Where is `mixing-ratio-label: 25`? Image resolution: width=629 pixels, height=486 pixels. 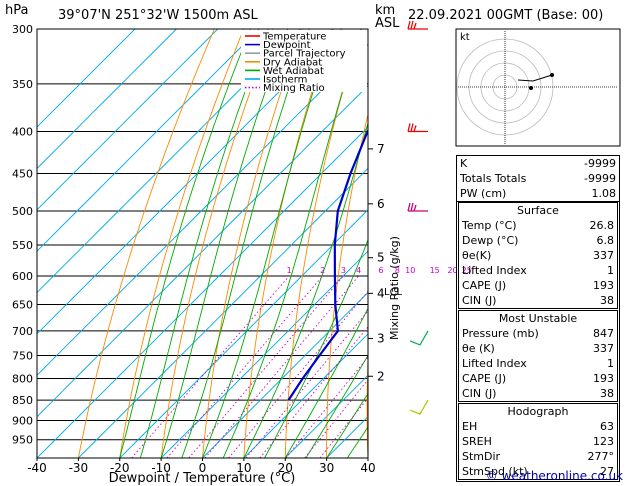 mixing-ratio-label: 25 is located at coordinates (467, 270).